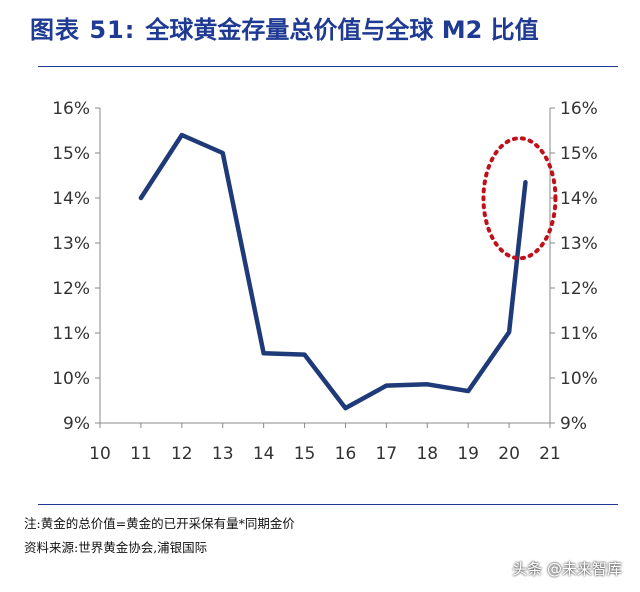 The image size is (640, 592). What do you see at coordinates (346, 454) in the screenshot?
I see `x-tick-label: 16` at bounding box center [346, 454].